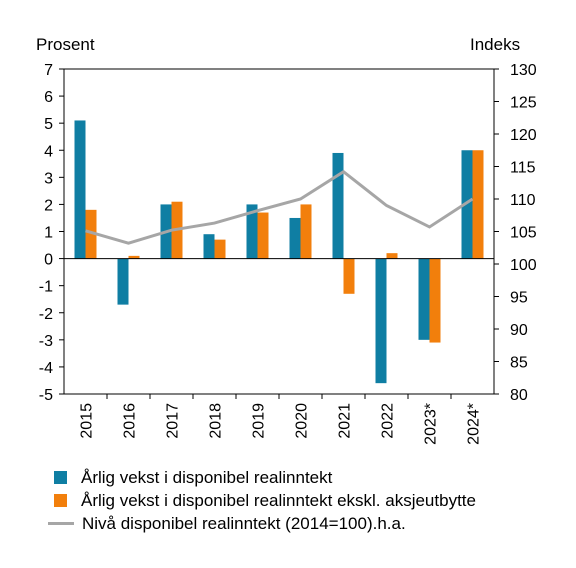 This screenshot has height=568, width=576. I want to click on right-tick-label: 120, so click(523, 135).